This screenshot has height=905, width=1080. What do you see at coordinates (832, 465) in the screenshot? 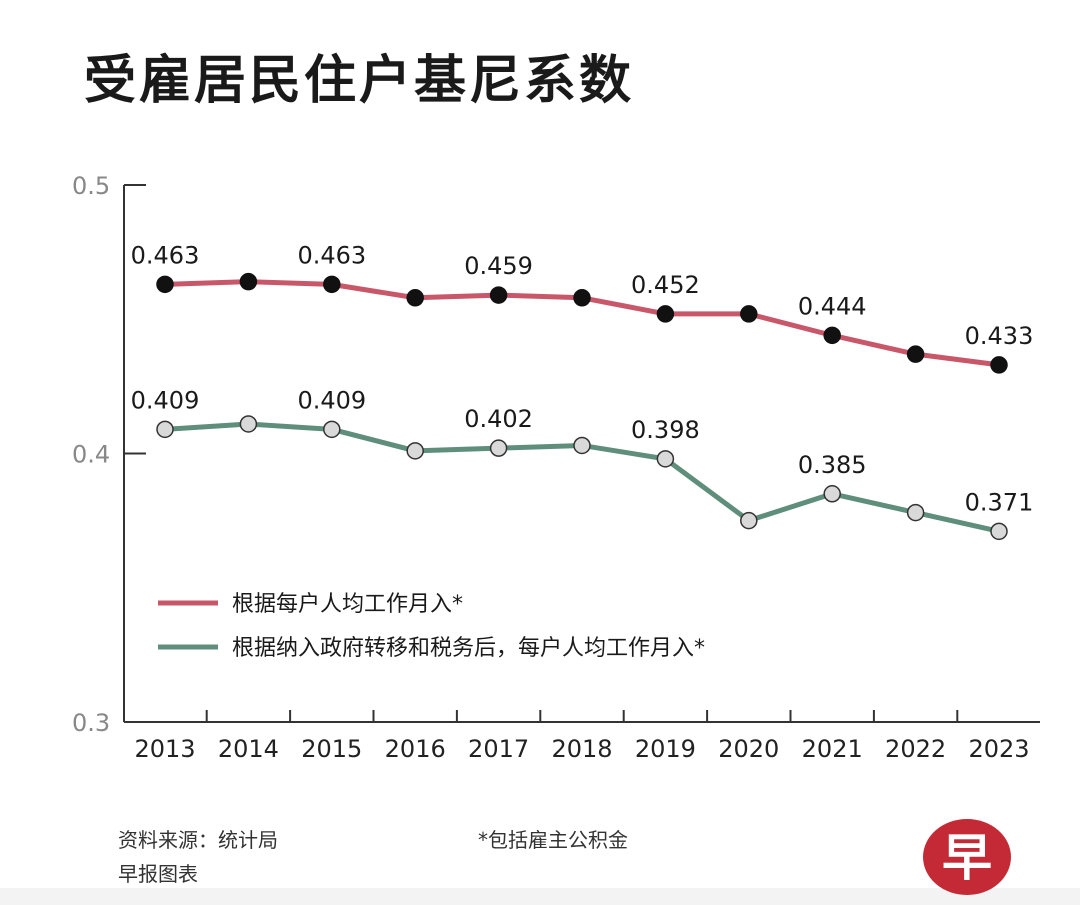
I see `data-label: 0.385` at bounding box center [832, 465].